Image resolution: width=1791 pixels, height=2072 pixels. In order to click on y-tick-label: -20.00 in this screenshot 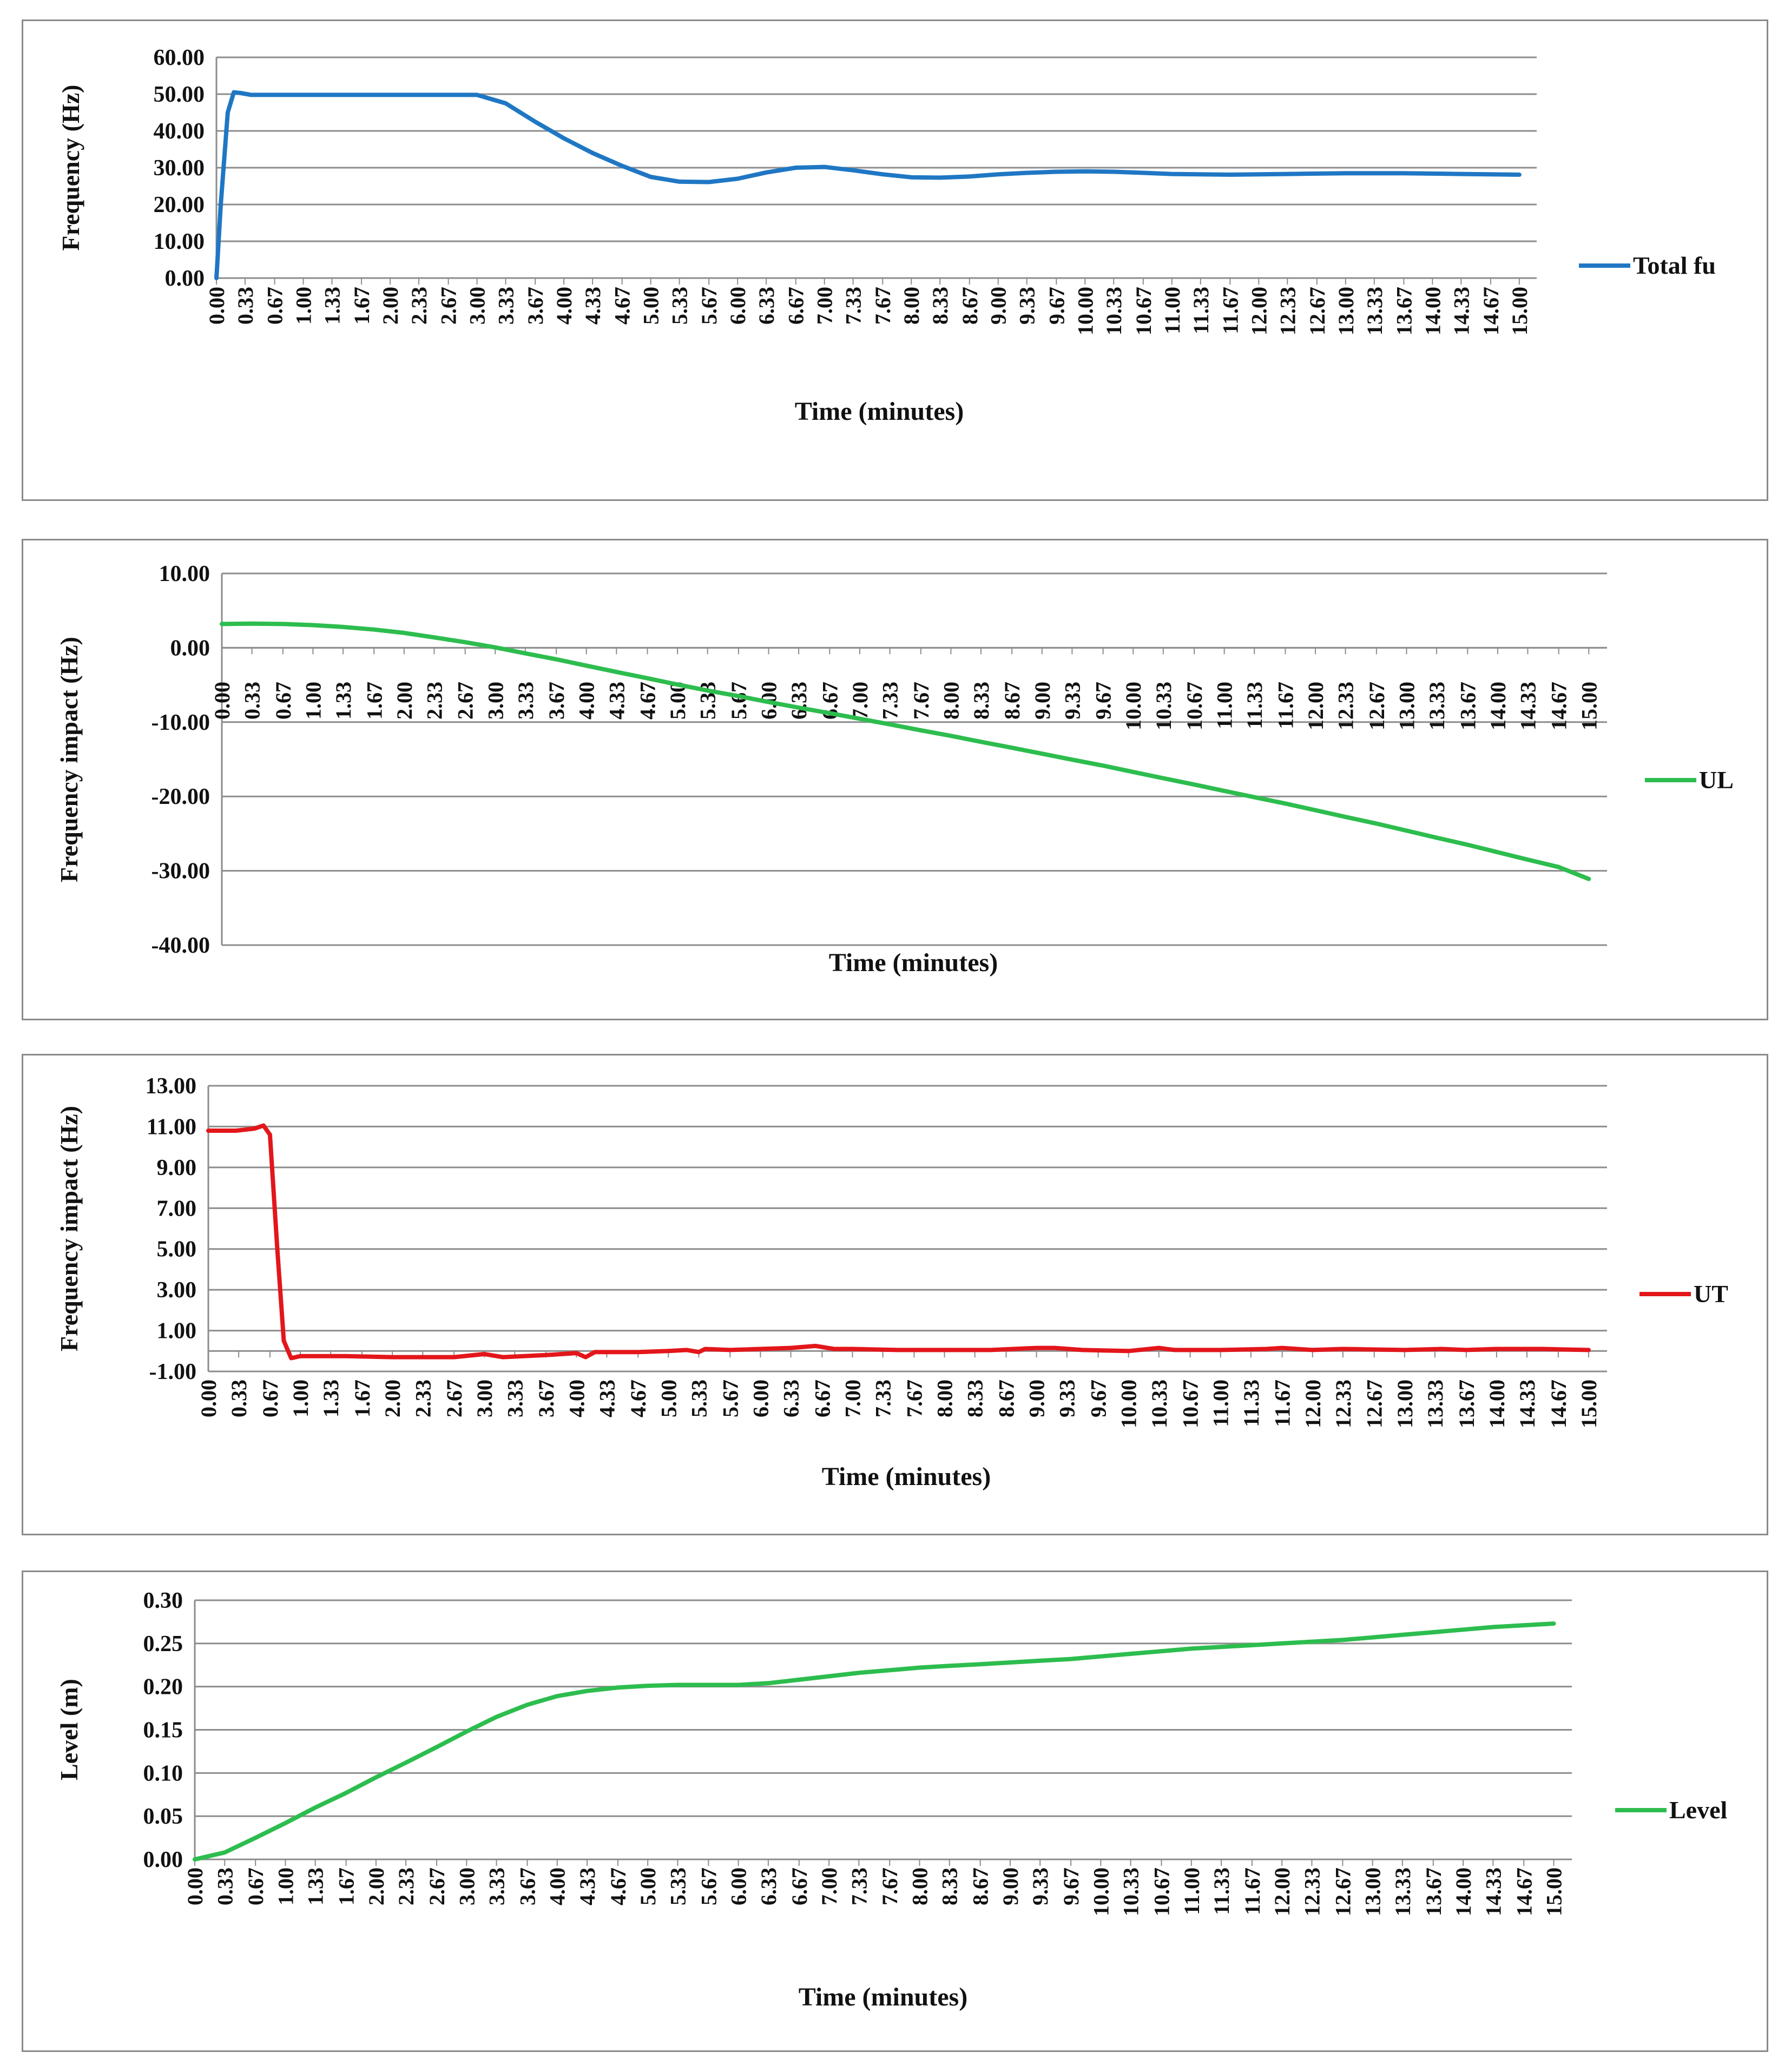, I will do `click(181, 796)`.